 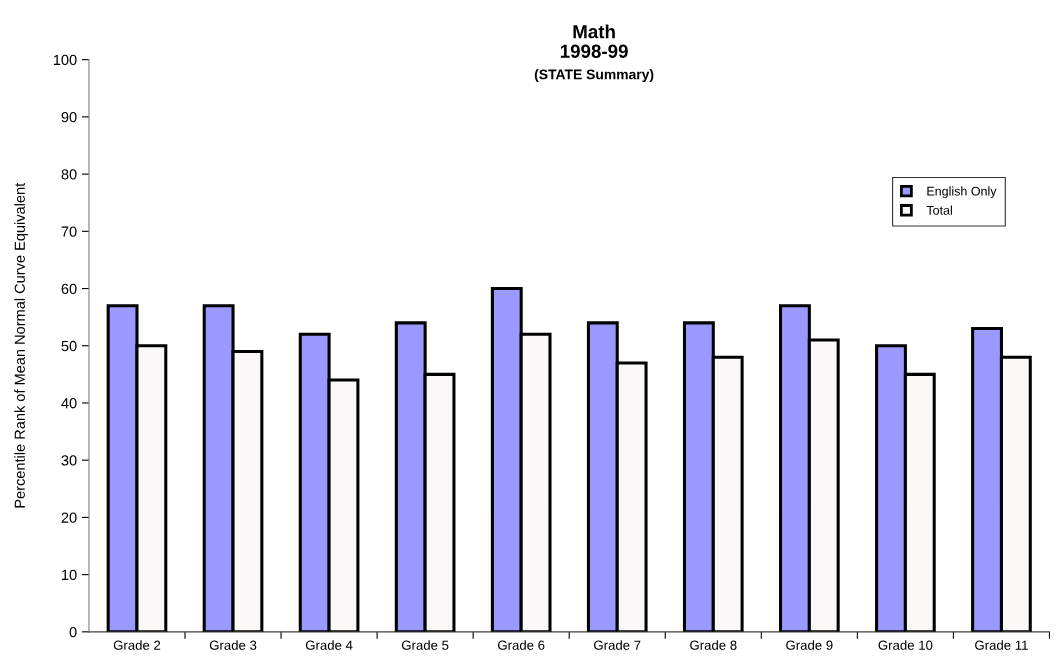 I want to click on y-tick-label: 60, so click(x=69, y=288).